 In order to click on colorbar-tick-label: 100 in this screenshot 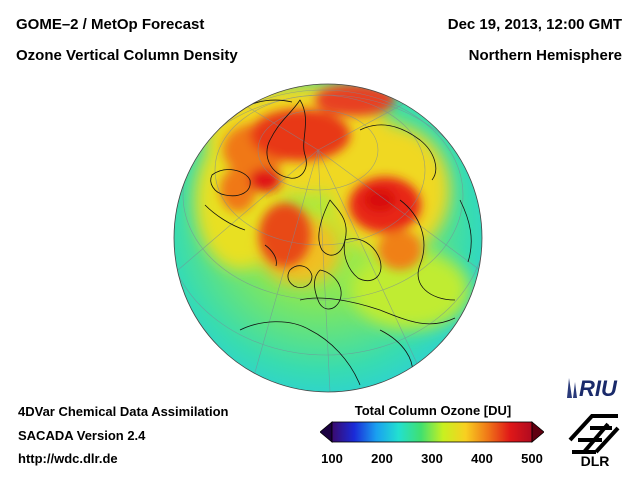, I will do `click(332, 458)`.